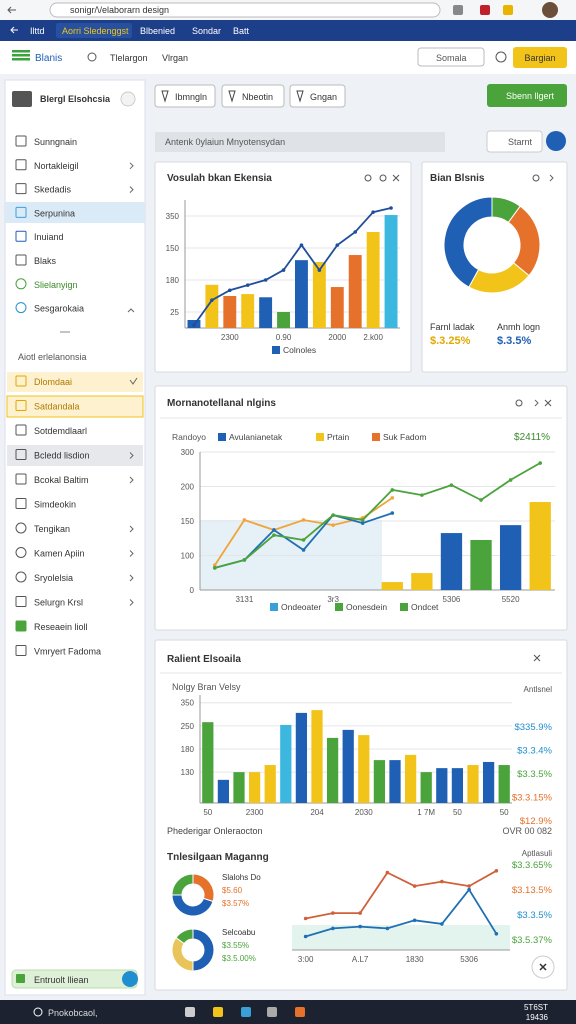 This screenshot has width=576, height=1024. I want to click on action-button, so click(527, 95).